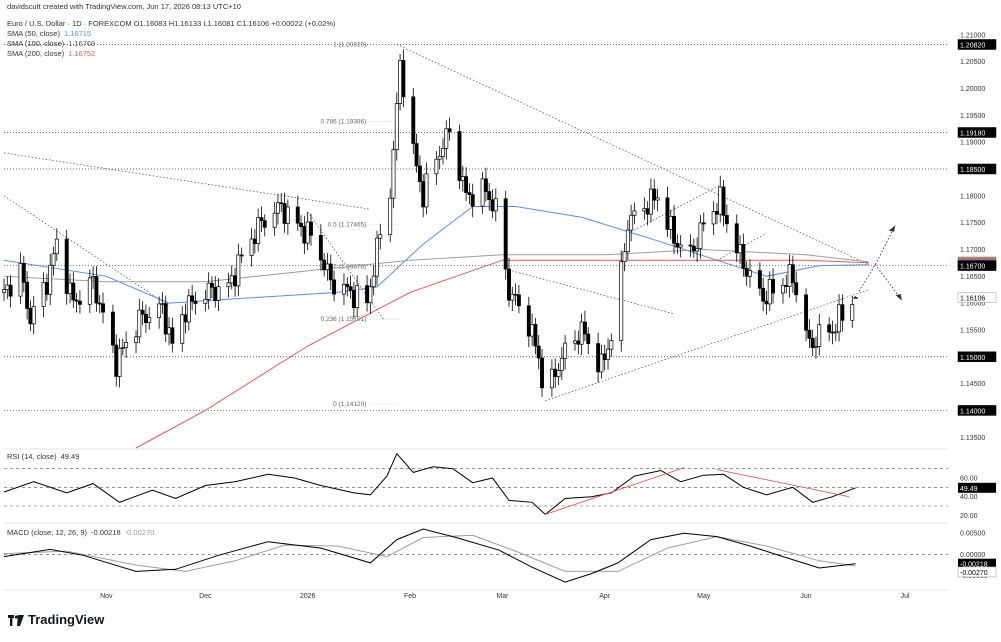 The height and width of the screenshot is (642, 1001). What do you see at coordinates (429, 484) in the screenshot?
I see `rsi-line` at bounding box center [429, 484].